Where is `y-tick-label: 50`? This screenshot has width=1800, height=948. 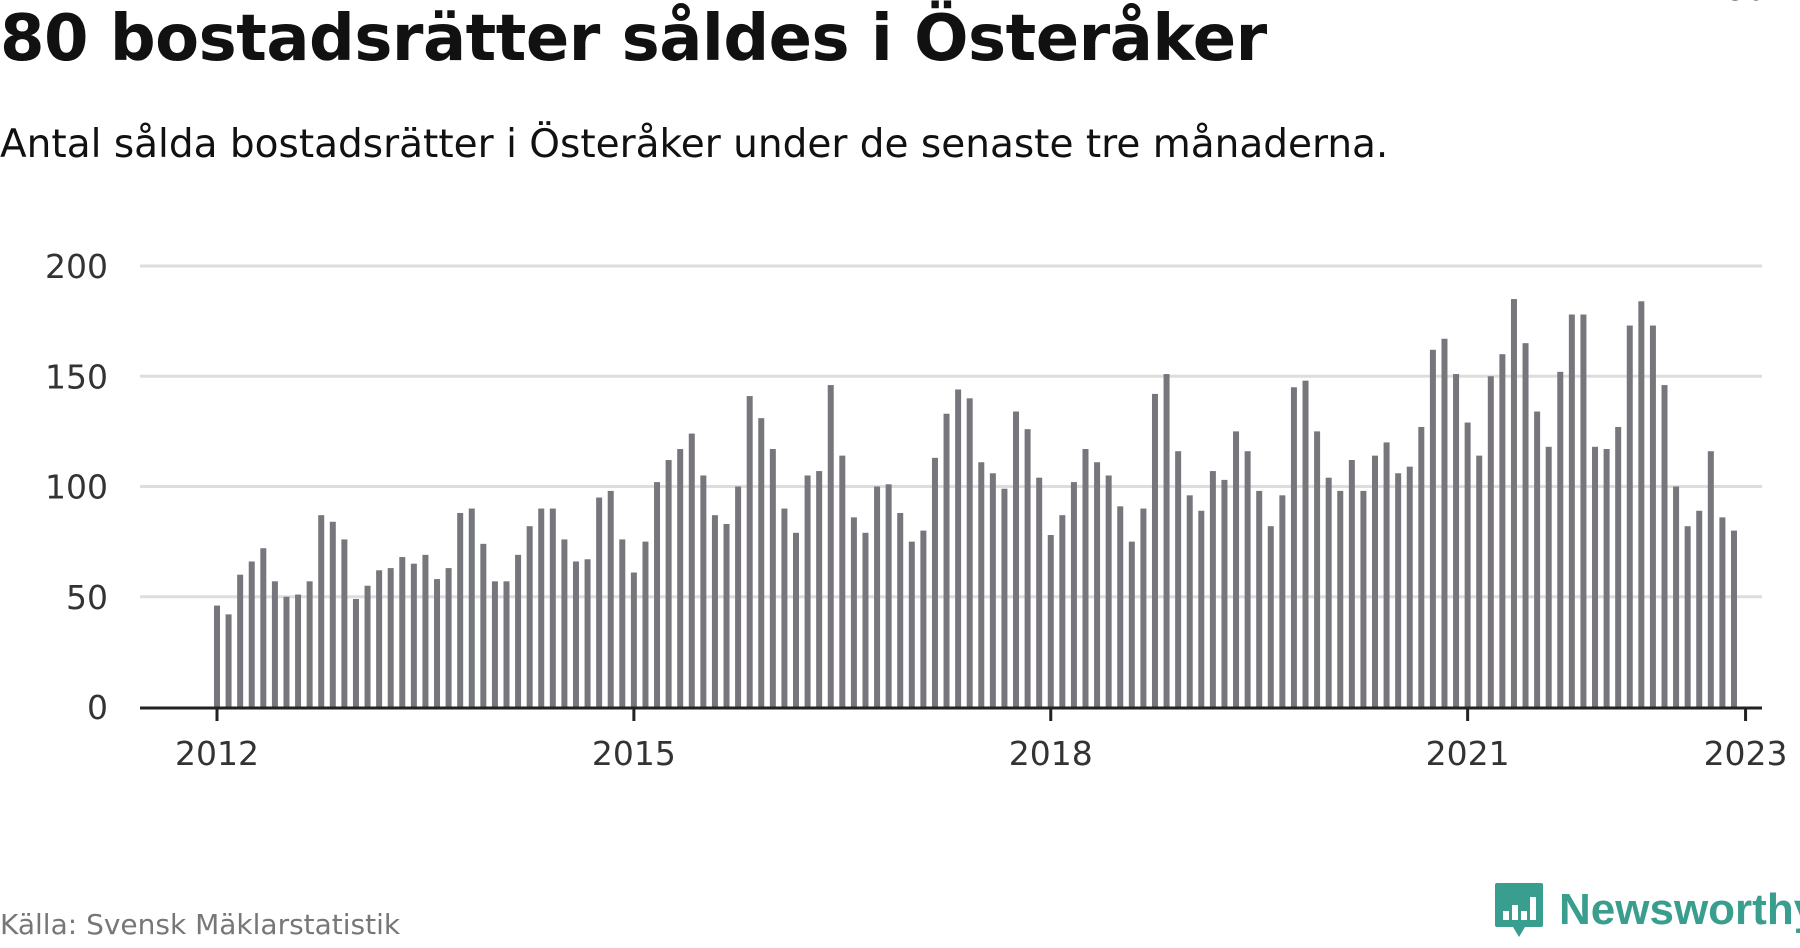
y-tick-label: 50 is located at coordinates (87, 597).